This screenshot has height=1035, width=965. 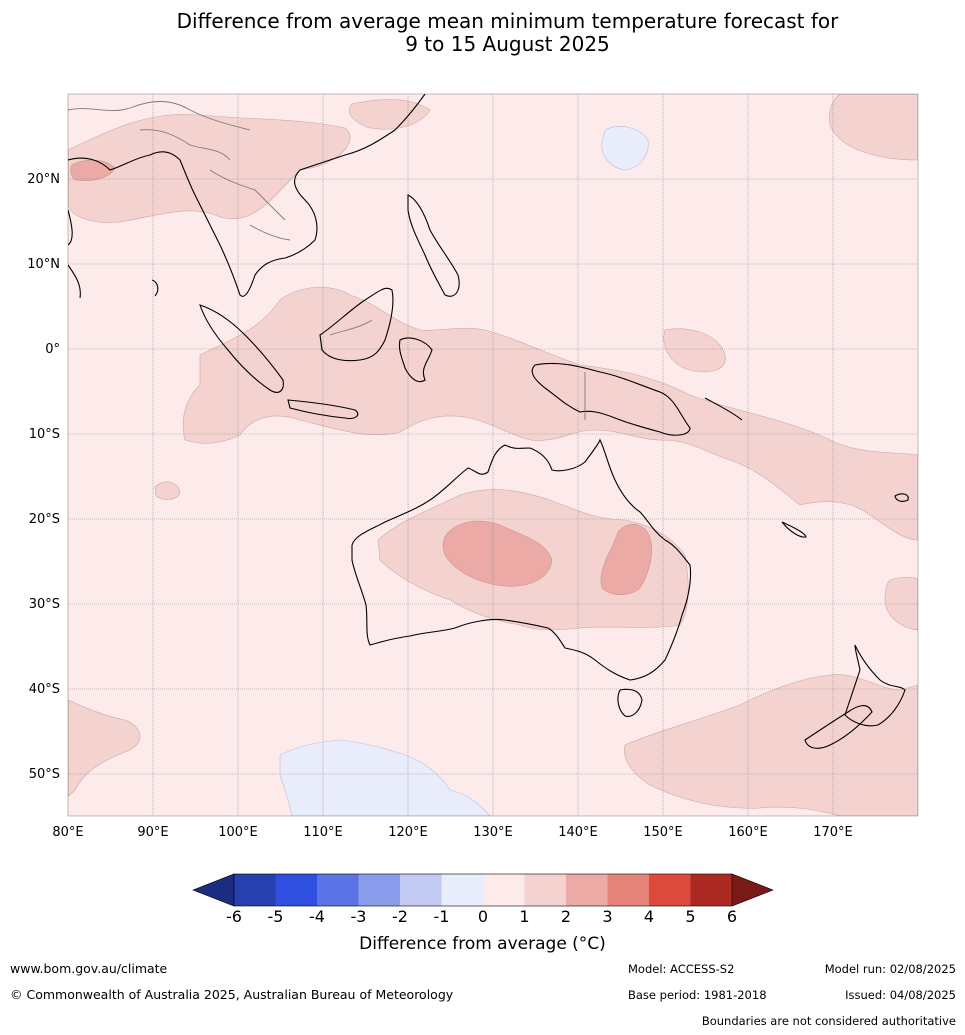 What do you see at coordinates (155, 288) in the screenshot?
I see `sri-lanka-coastline` at bounding box center [155, 288].